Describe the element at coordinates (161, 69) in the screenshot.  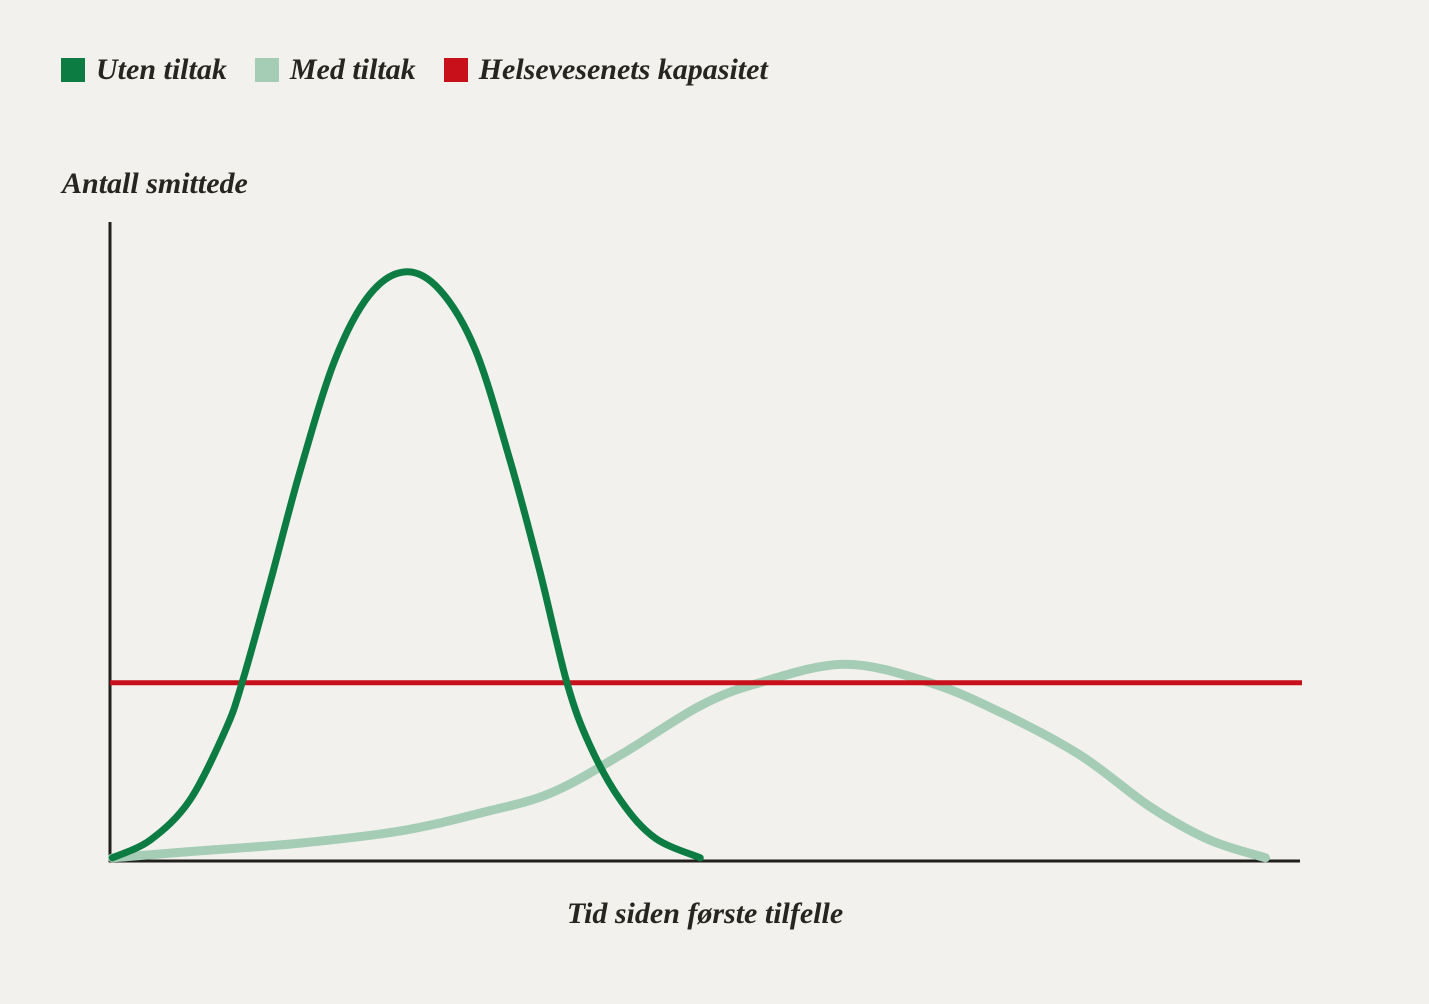
I see `legend-label-uten-tiltak: Uten tiltak` at that location.